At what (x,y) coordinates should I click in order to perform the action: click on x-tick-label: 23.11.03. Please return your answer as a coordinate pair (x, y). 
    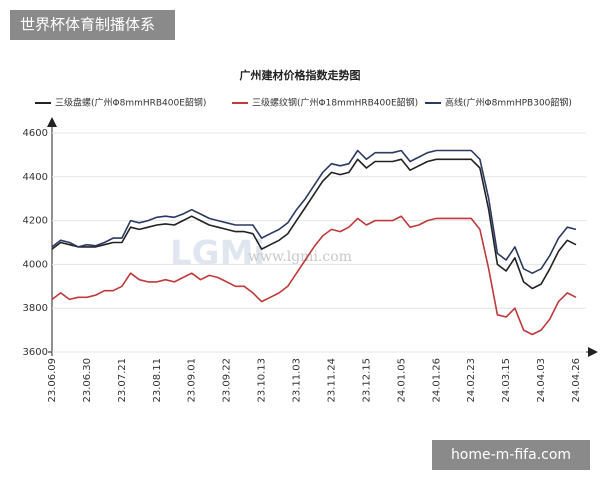
    Looking at the image, I should click on (297, 380).